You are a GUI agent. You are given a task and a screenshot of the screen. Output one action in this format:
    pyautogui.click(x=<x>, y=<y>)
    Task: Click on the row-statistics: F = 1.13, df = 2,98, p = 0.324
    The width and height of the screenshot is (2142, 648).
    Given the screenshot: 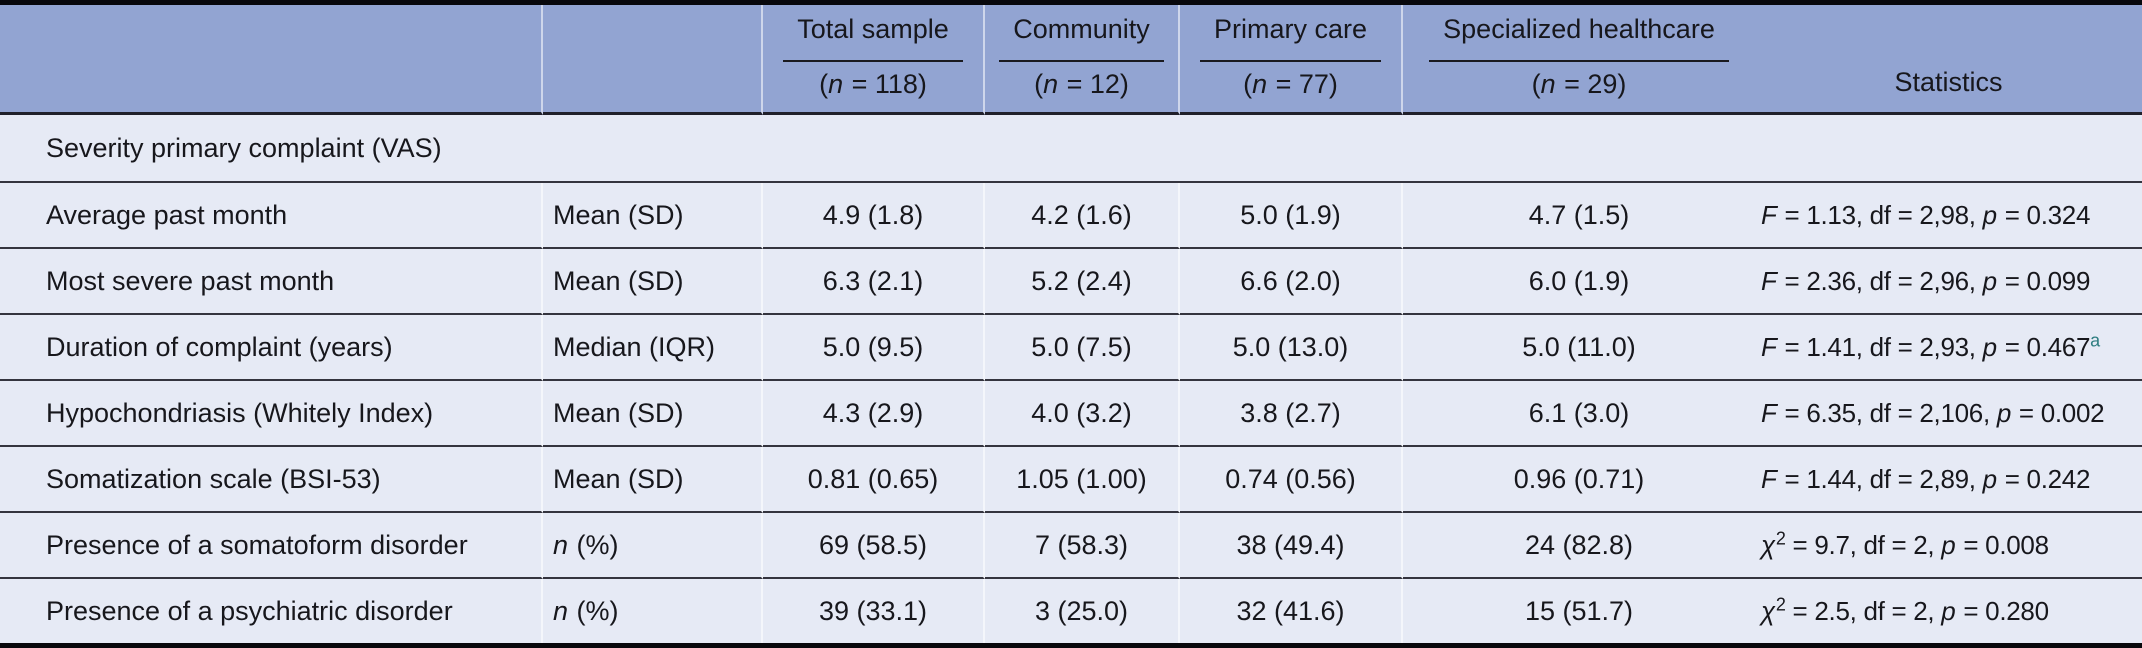 What is the action you would take?
    pyautogui.click(x=1948, y=216)
    